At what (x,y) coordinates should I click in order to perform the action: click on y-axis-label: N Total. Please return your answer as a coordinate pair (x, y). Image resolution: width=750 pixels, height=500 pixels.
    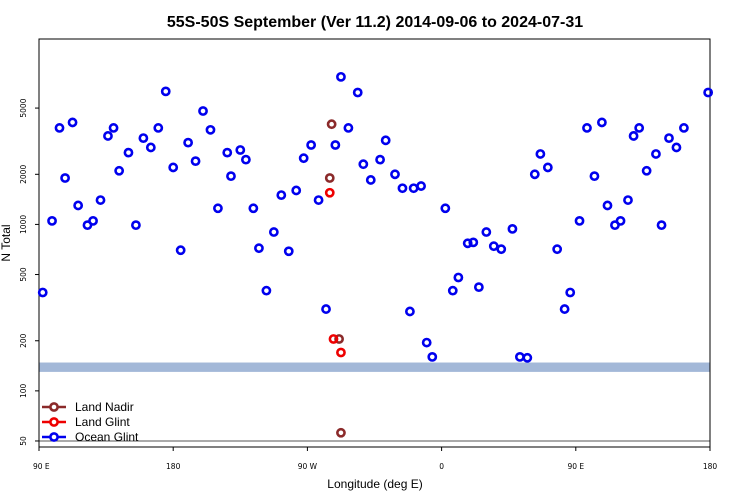
    Looking at the image, I should click on (6, 242).